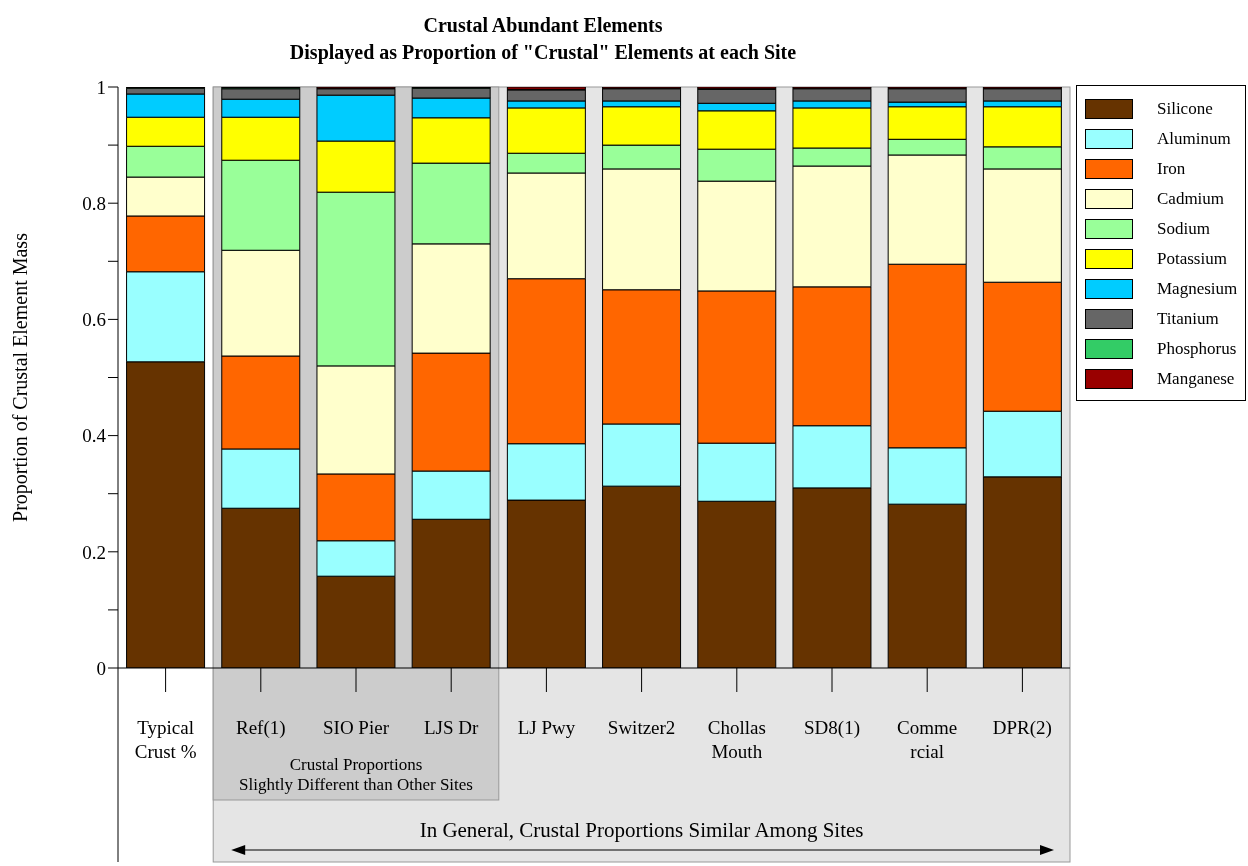 The image size is (1248, 866). I want to click on legend-label: Cadmium, so click(1191, 199).